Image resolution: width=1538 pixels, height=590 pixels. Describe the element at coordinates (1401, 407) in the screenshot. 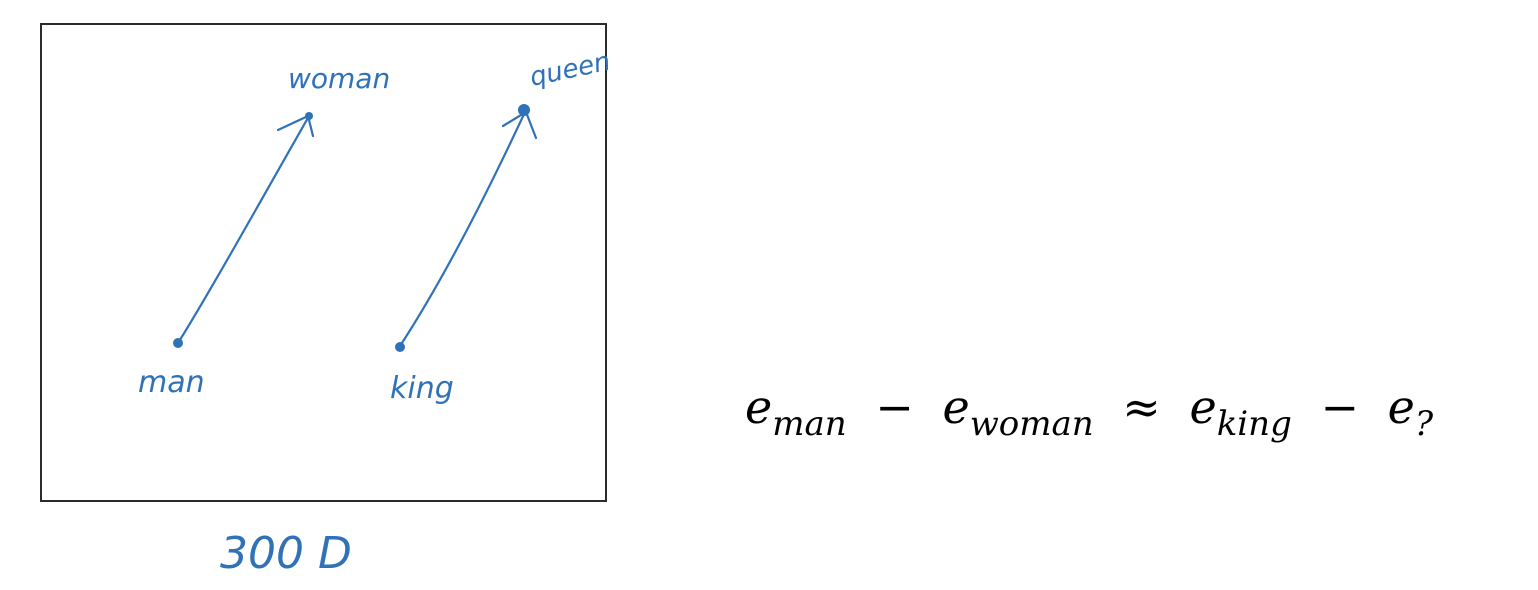

I see `equation-term-e4: e` at that location.